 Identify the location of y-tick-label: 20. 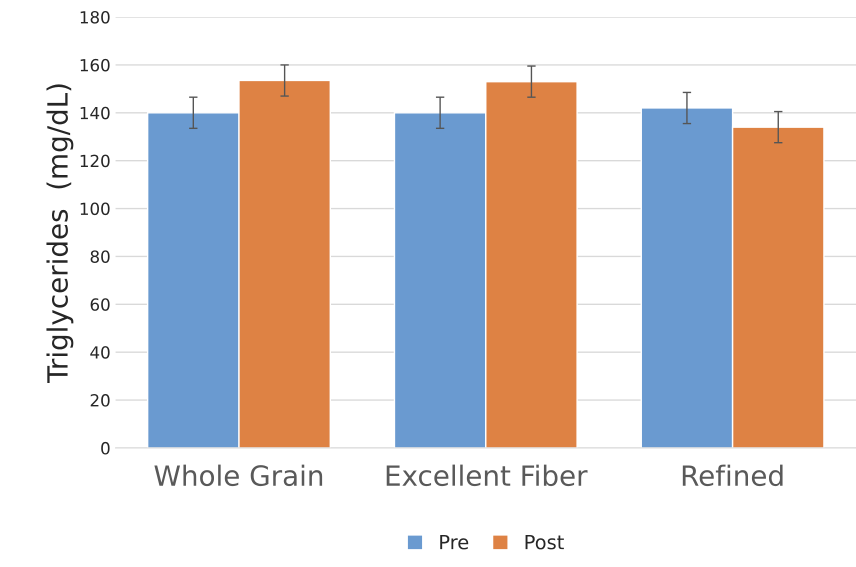
(100, 400).